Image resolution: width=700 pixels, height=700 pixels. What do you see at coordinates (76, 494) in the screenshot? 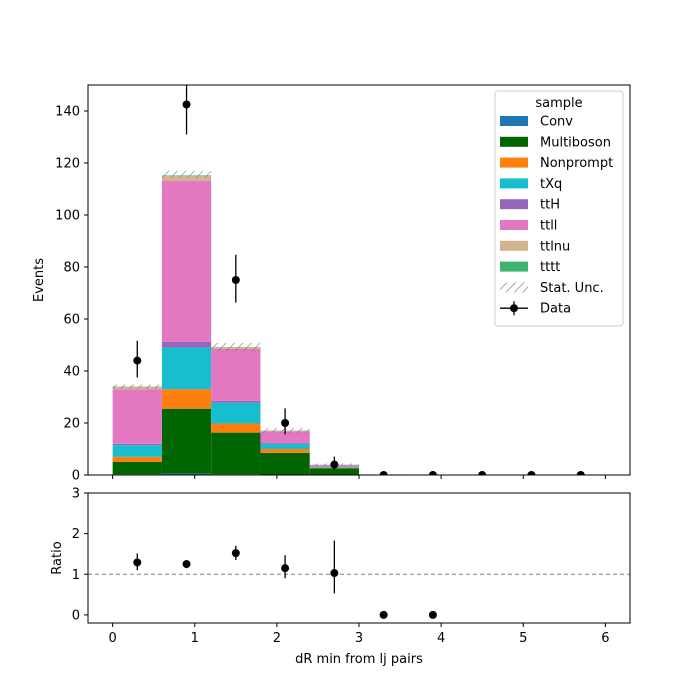
I see `ratio-ytick-label-3: 3` at bounding box center [76, 494].